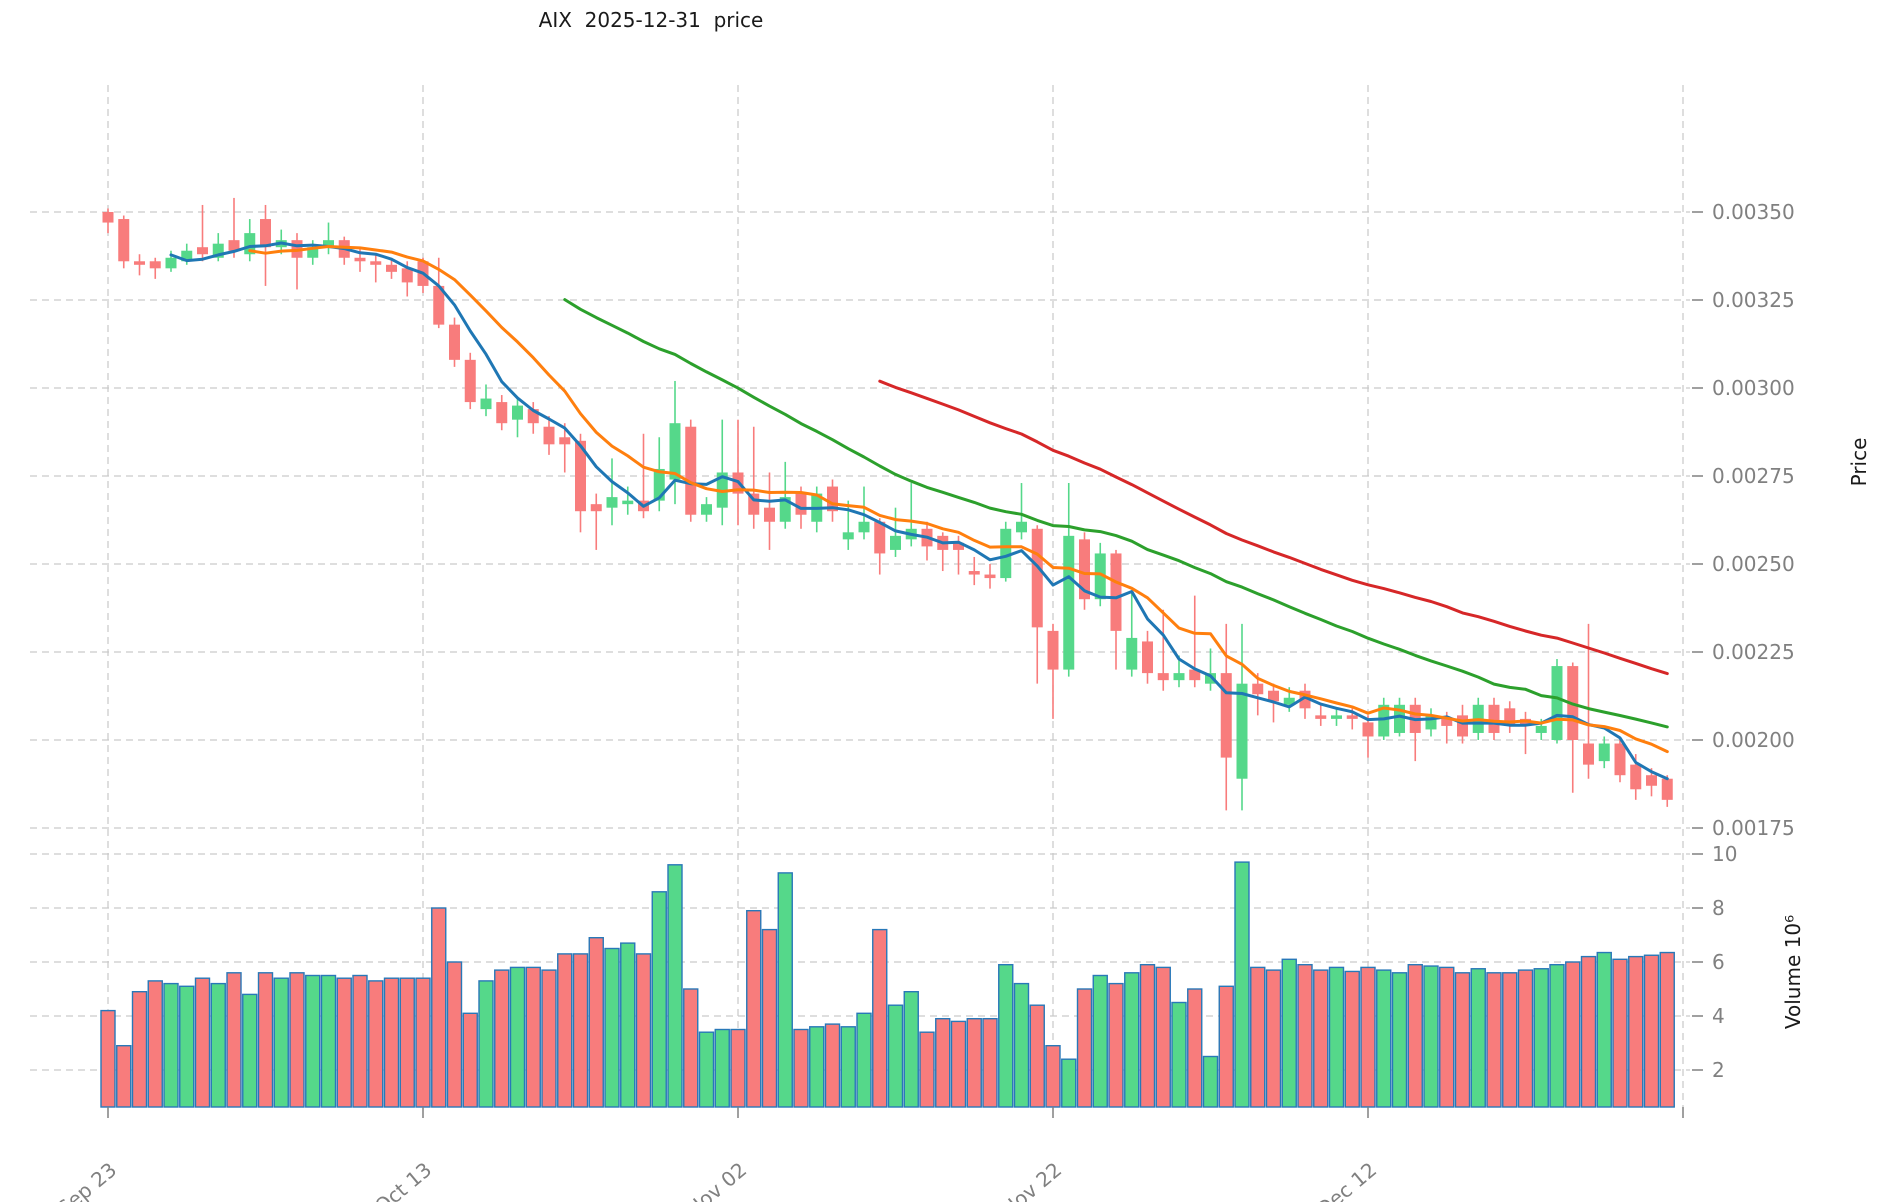 The height and width of the screenshot is (1202, 1887). Describe the element at coordinates (717, 1179) in the screenshot. I see `date-tick-label: Nov 02` at that location.